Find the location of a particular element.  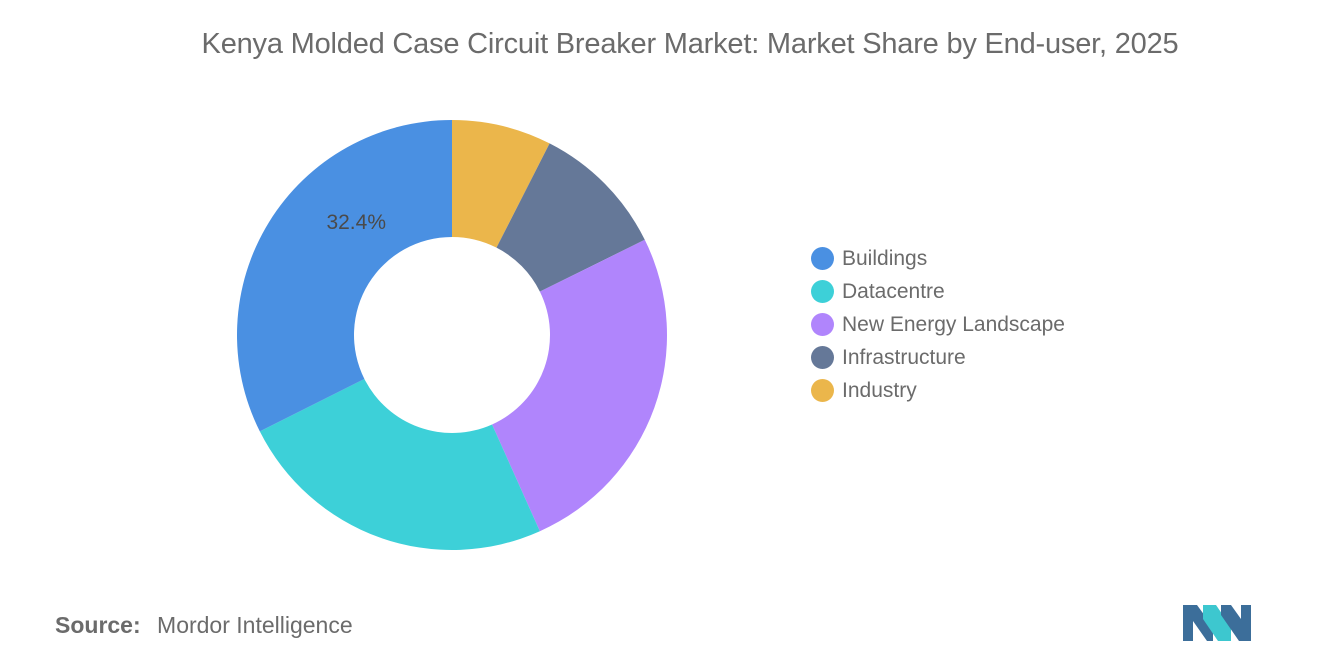

legend-swatch-industry is located at coordinates (822, 390).